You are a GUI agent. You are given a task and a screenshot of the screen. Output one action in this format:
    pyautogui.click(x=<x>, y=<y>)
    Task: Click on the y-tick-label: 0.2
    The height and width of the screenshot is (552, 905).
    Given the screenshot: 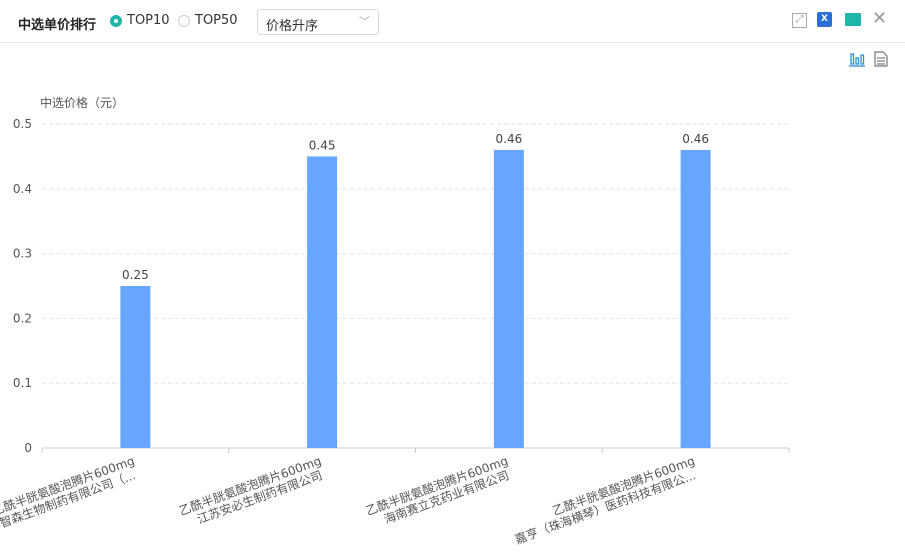 What is the action you would take?
    pyautogui.click(x=22, y=318)
    